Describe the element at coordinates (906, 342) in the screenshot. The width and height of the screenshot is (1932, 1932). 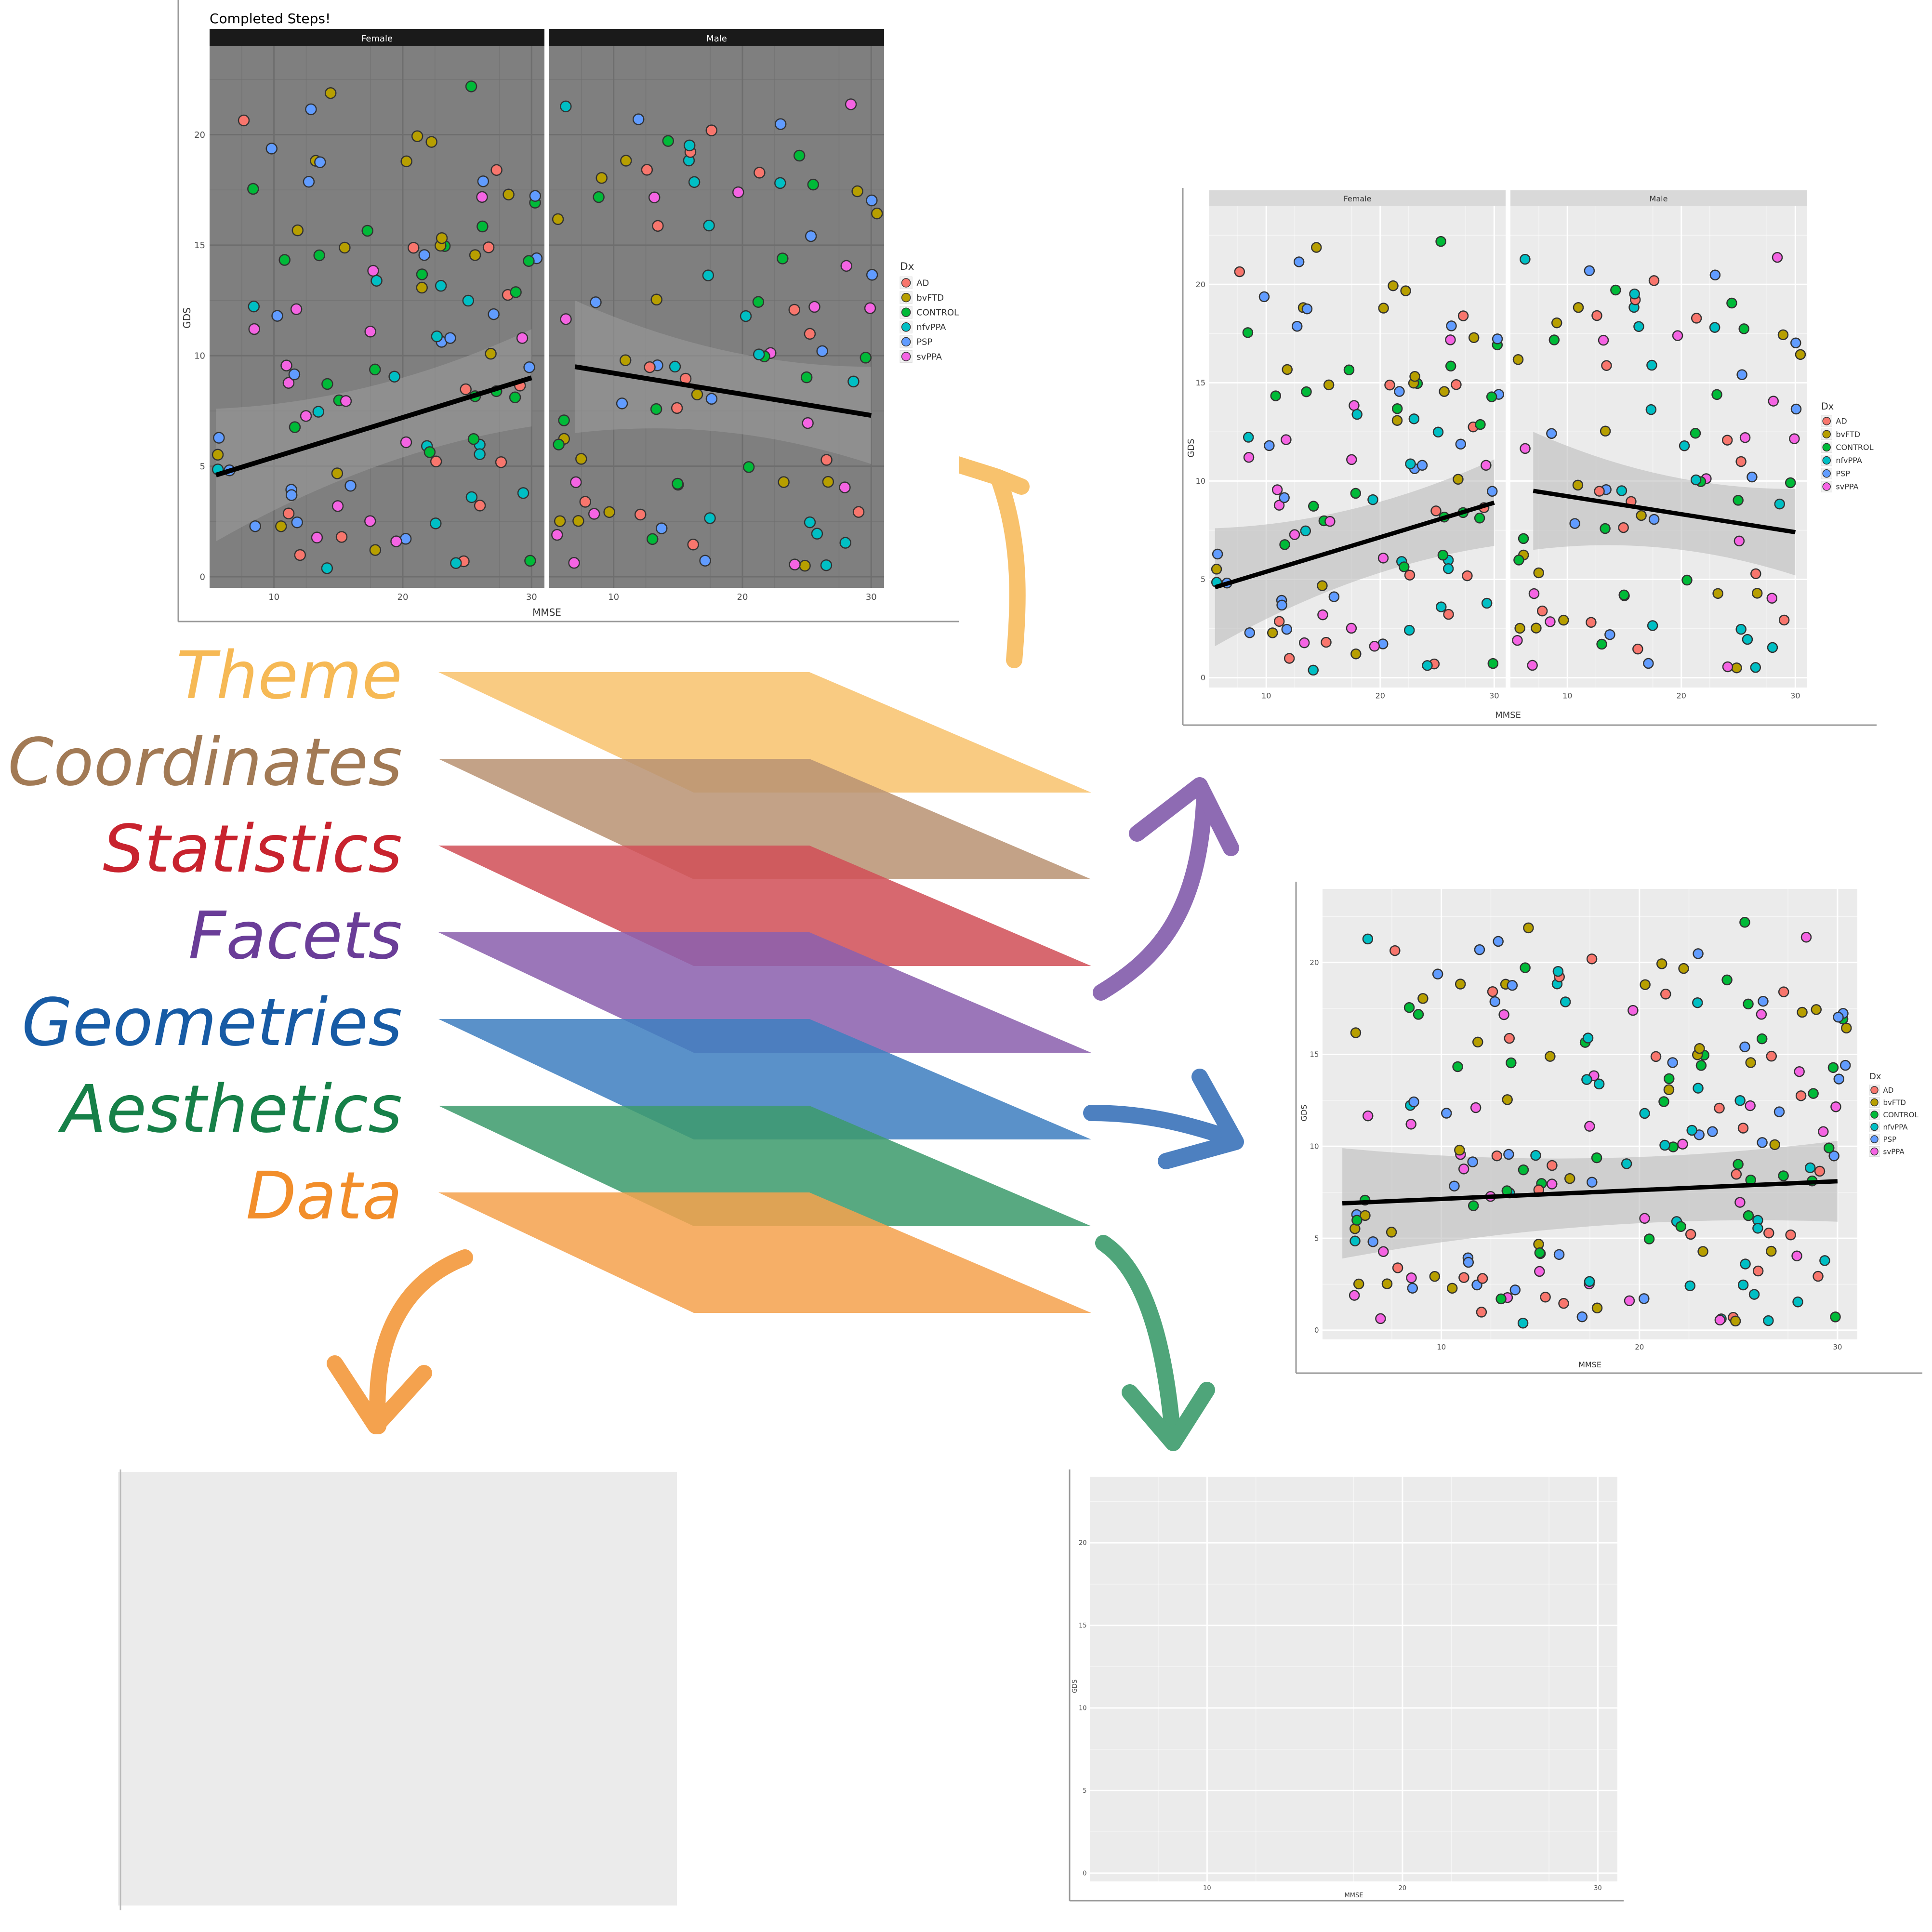
I see `plot-theme-legend-dot` at that location.